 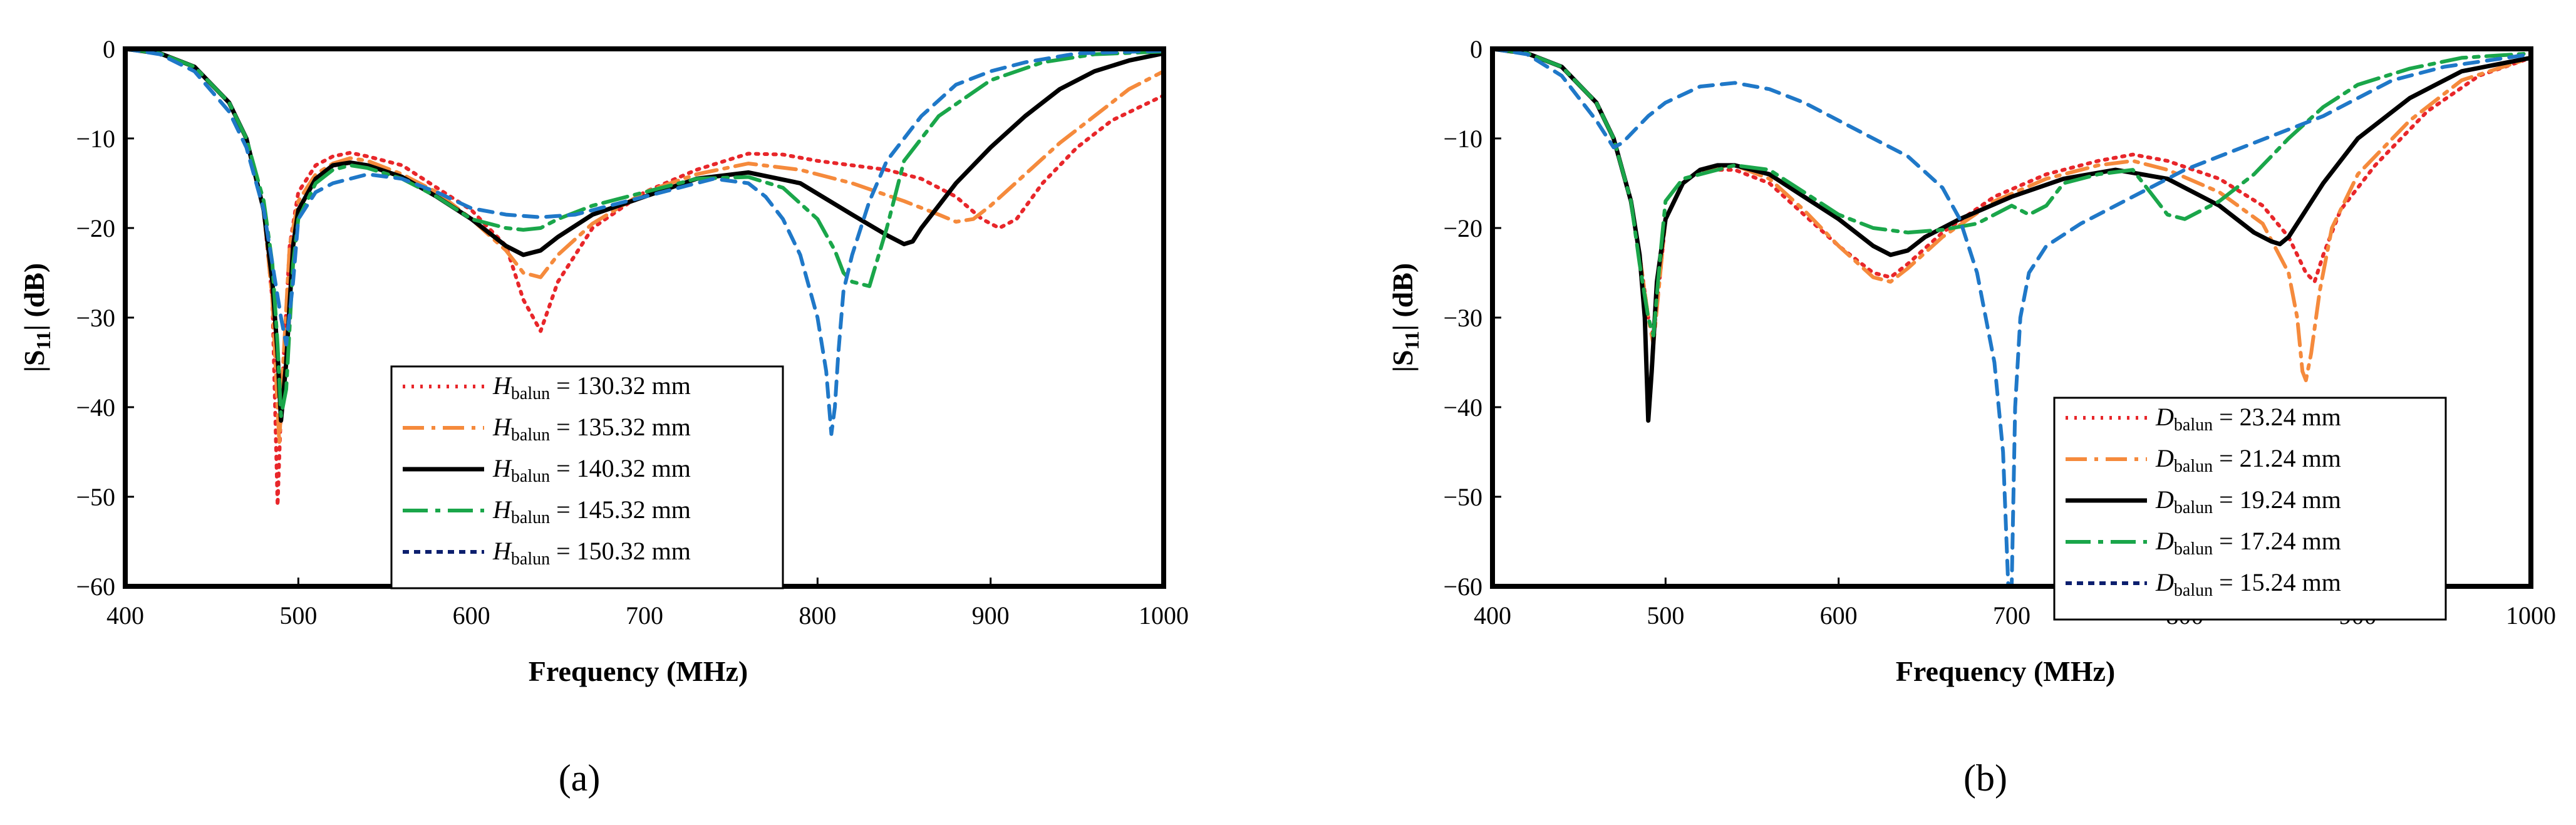 I want to click on panel-label: (a), so click(x=580, y=778).